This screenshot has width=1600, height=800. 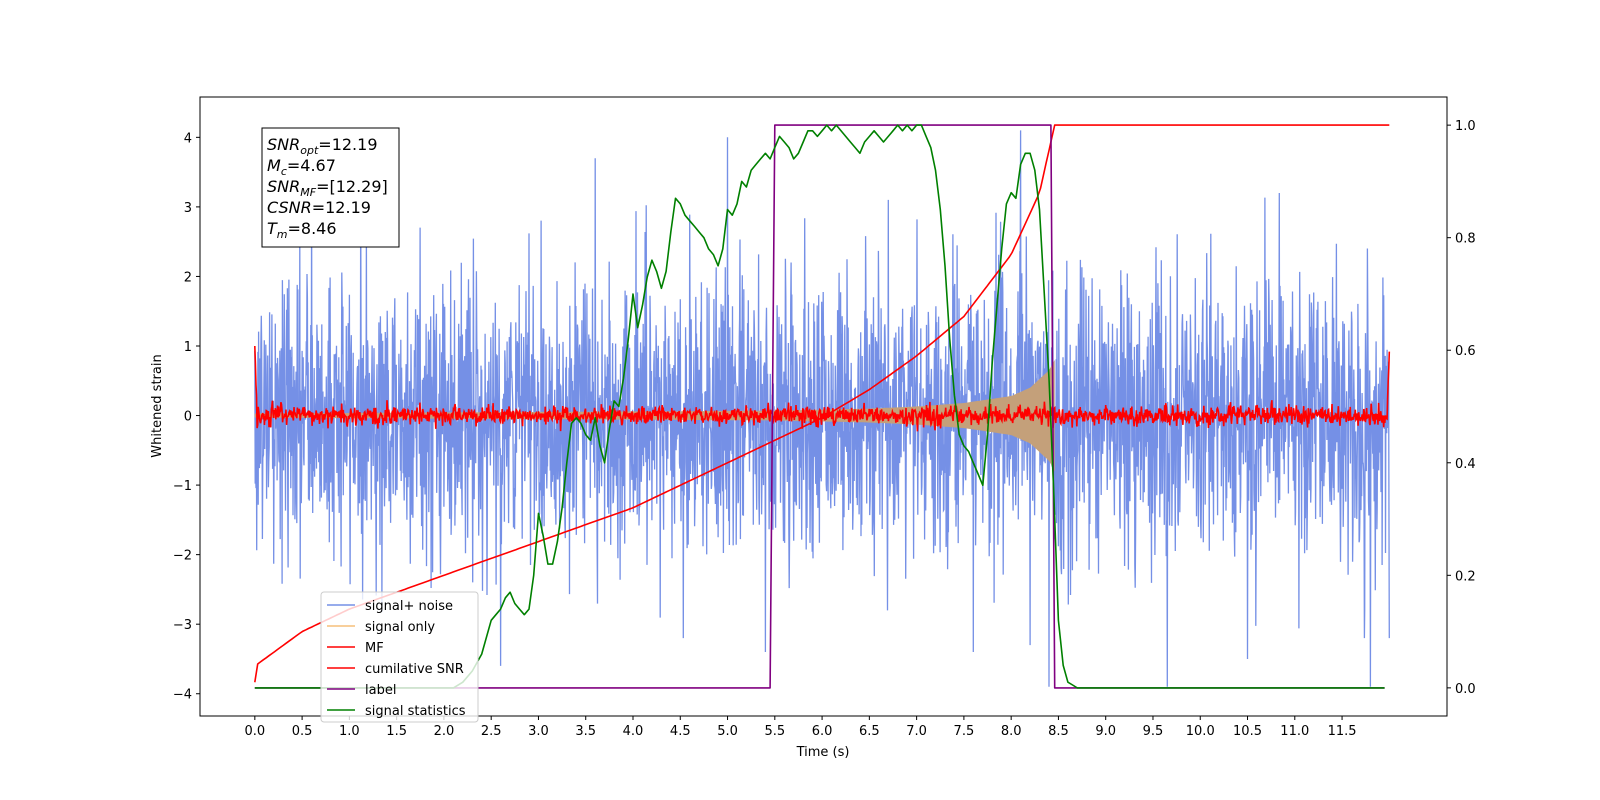 I want to click on annotation-line: CSNR=12.19, so click(x=319, y=207).